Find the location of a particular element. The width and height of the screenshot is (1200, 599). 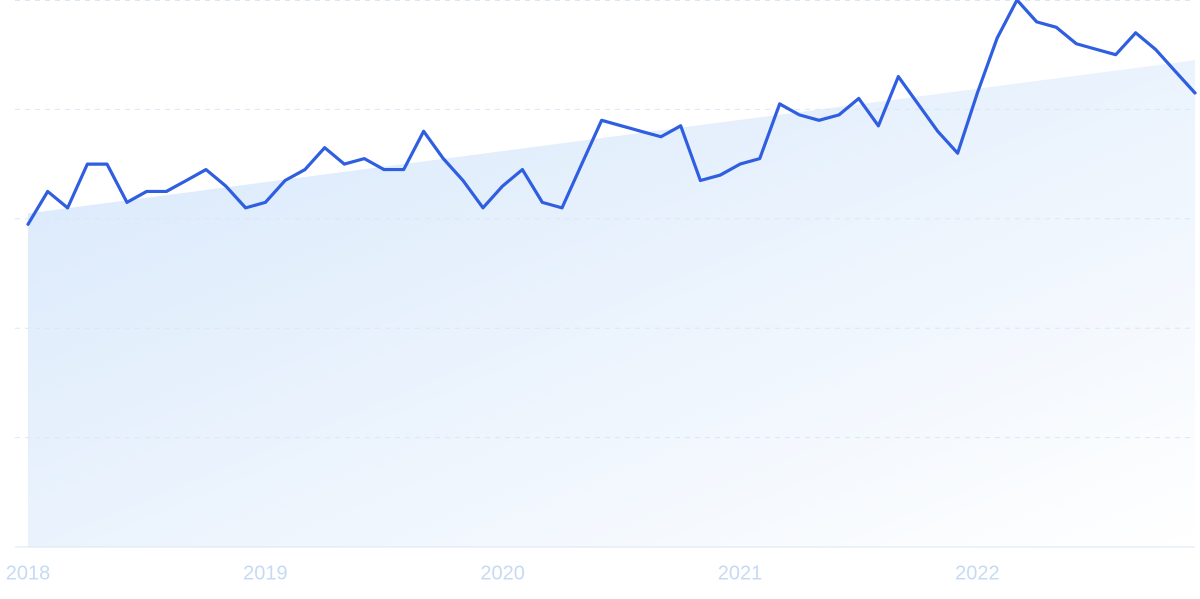

x-tick-label: 2022 is located at coordinates (977, 573).